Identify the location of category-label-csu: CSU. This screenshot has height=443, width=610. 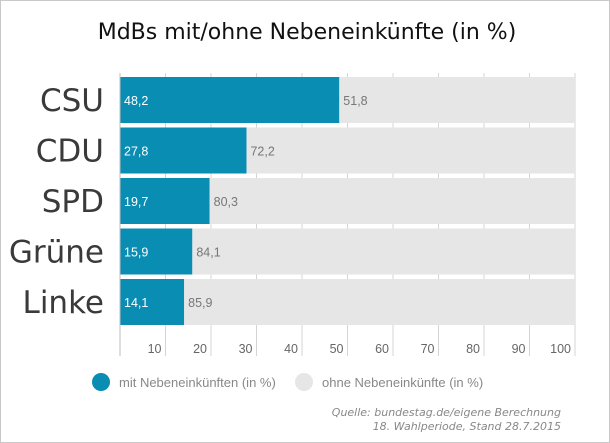
(72, 101).